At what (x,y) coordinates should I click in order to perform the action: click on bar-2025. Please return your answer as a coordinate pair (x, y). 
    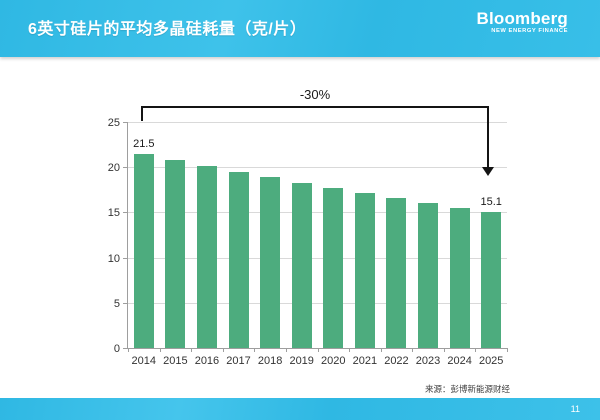
    Looking at the image, I should click on (491, 279).